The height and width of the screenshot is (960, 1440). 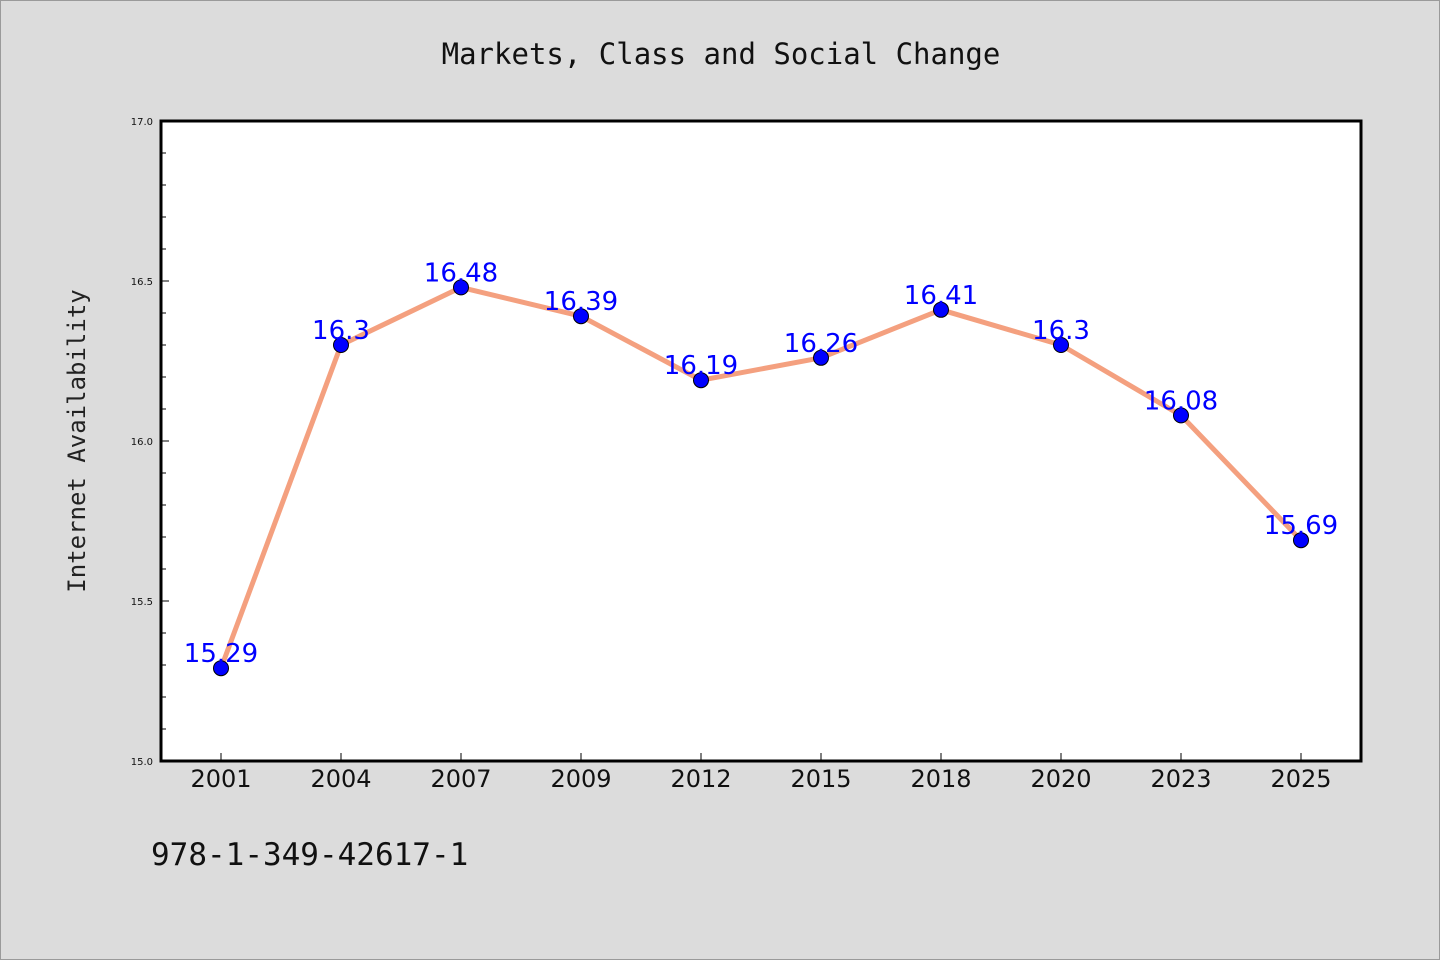 What do you see at coordinates (721, 54) in the screenshot?
I see `chart-title: Markets, Class and Social Change` at bounding box center [721, 54].